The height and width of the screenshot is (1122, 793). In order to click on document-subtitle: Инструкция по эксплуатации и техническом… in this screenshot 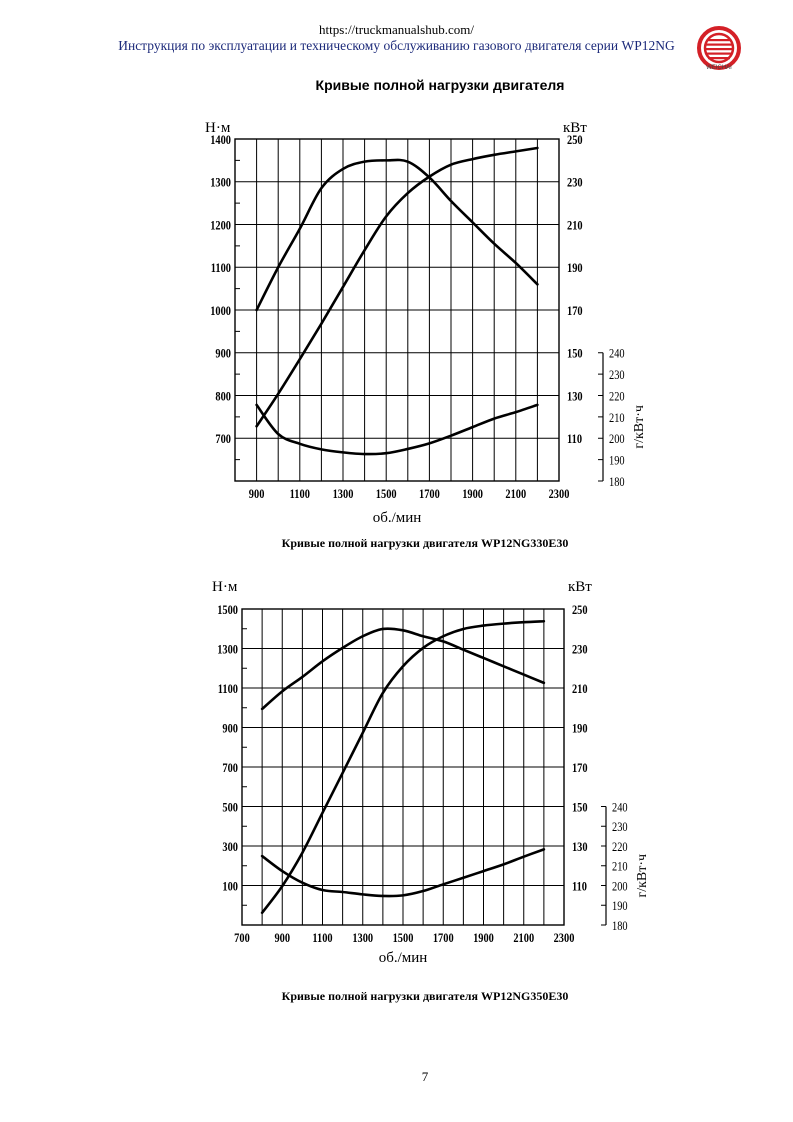, I will do `click(396, 45)`.